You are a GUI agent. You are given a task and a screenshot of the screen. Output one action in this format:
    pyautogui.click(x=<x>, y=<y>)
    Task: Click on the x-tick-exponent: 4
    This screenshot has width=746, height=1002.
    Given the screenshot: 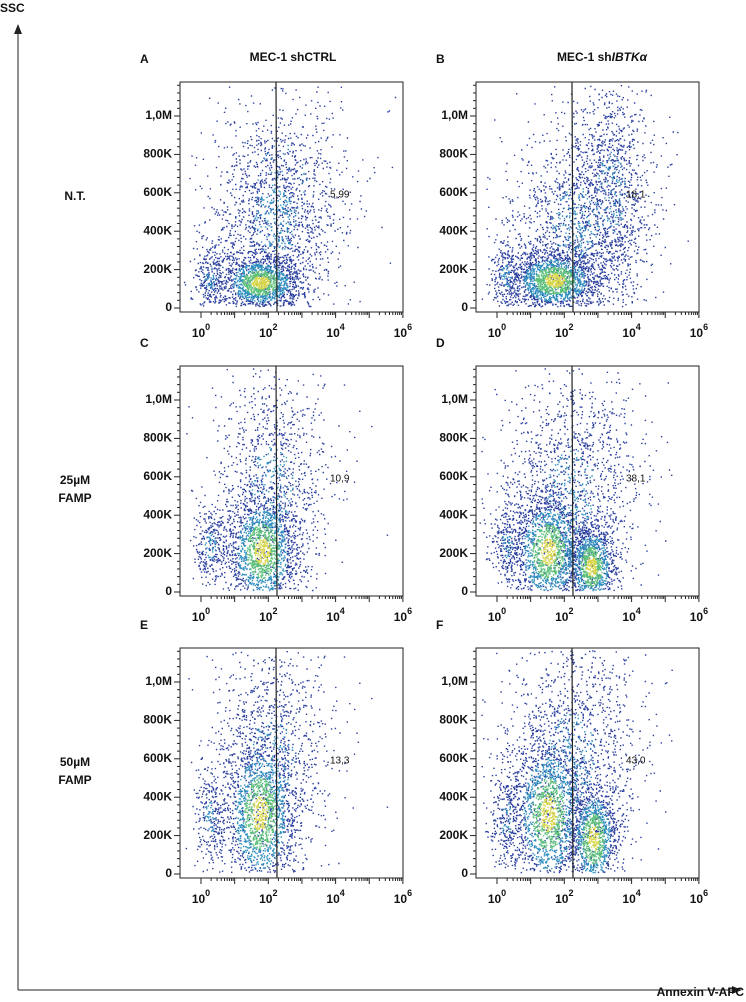 What is the action you would take?
    pyautogui.click(x=638, y=327)
    